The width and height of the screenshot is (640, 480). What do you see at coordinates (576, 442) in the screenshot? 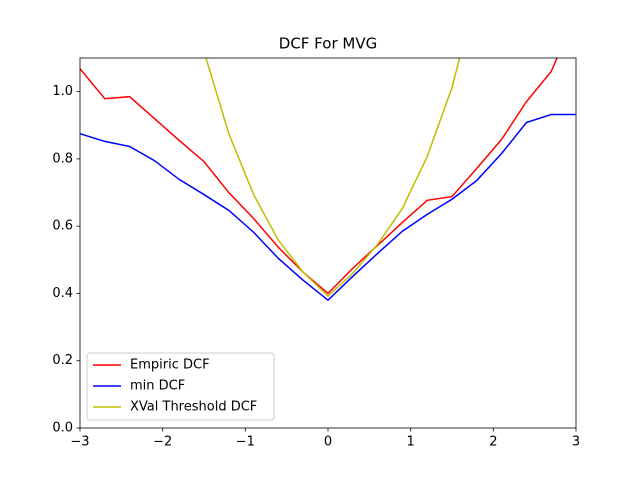
I see `x-tick-label: 3` at bounding box center [576, 442].